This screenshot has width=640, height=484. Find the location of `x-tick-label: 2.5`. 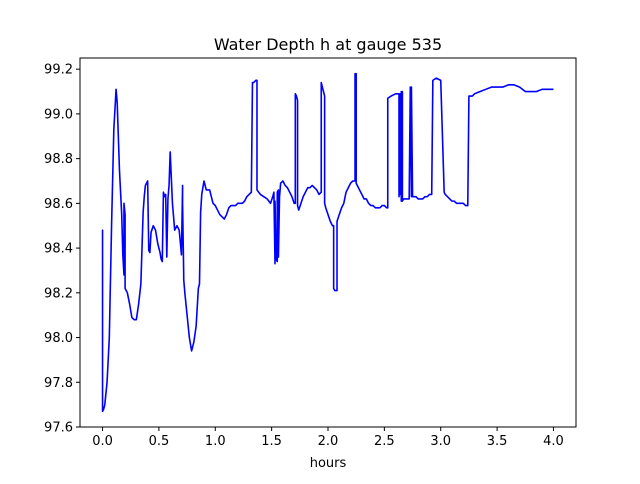

x-tick-label: 2.5 is located at coordinates (384, 441).